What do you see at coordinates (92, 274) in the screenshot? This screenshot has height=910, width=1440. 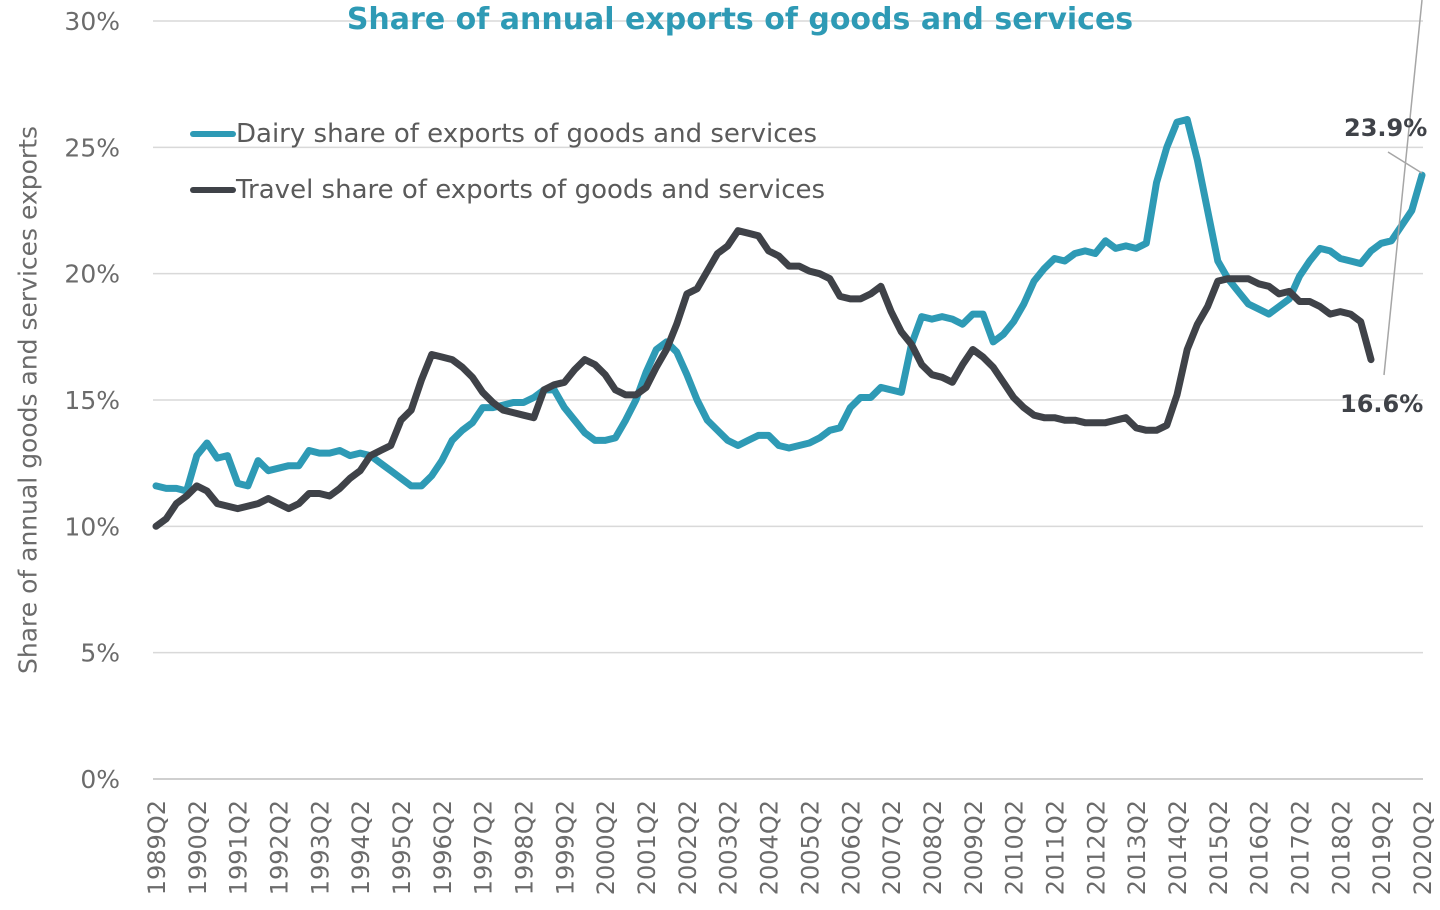 I see `y-tick-label: 20%` at bounding box center [92, 274].